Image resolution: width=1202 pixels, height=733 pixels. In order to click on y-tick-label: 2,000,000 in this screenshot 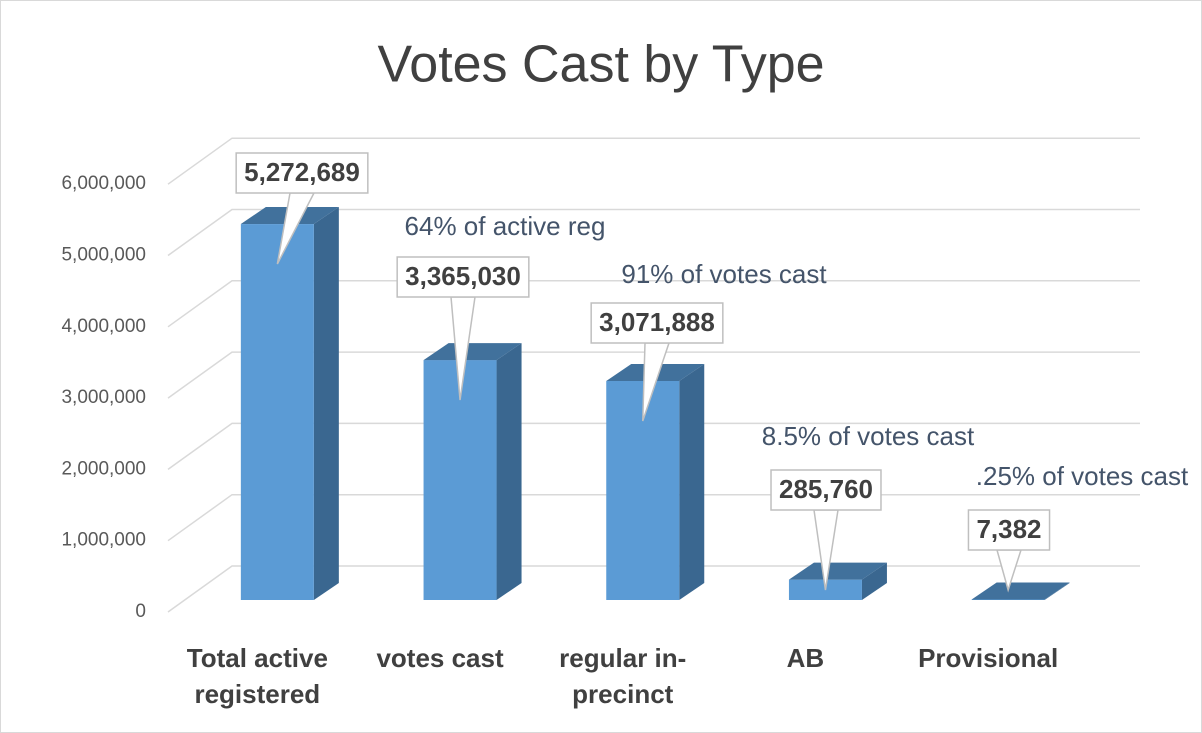, I will do `click(103, 468)`.